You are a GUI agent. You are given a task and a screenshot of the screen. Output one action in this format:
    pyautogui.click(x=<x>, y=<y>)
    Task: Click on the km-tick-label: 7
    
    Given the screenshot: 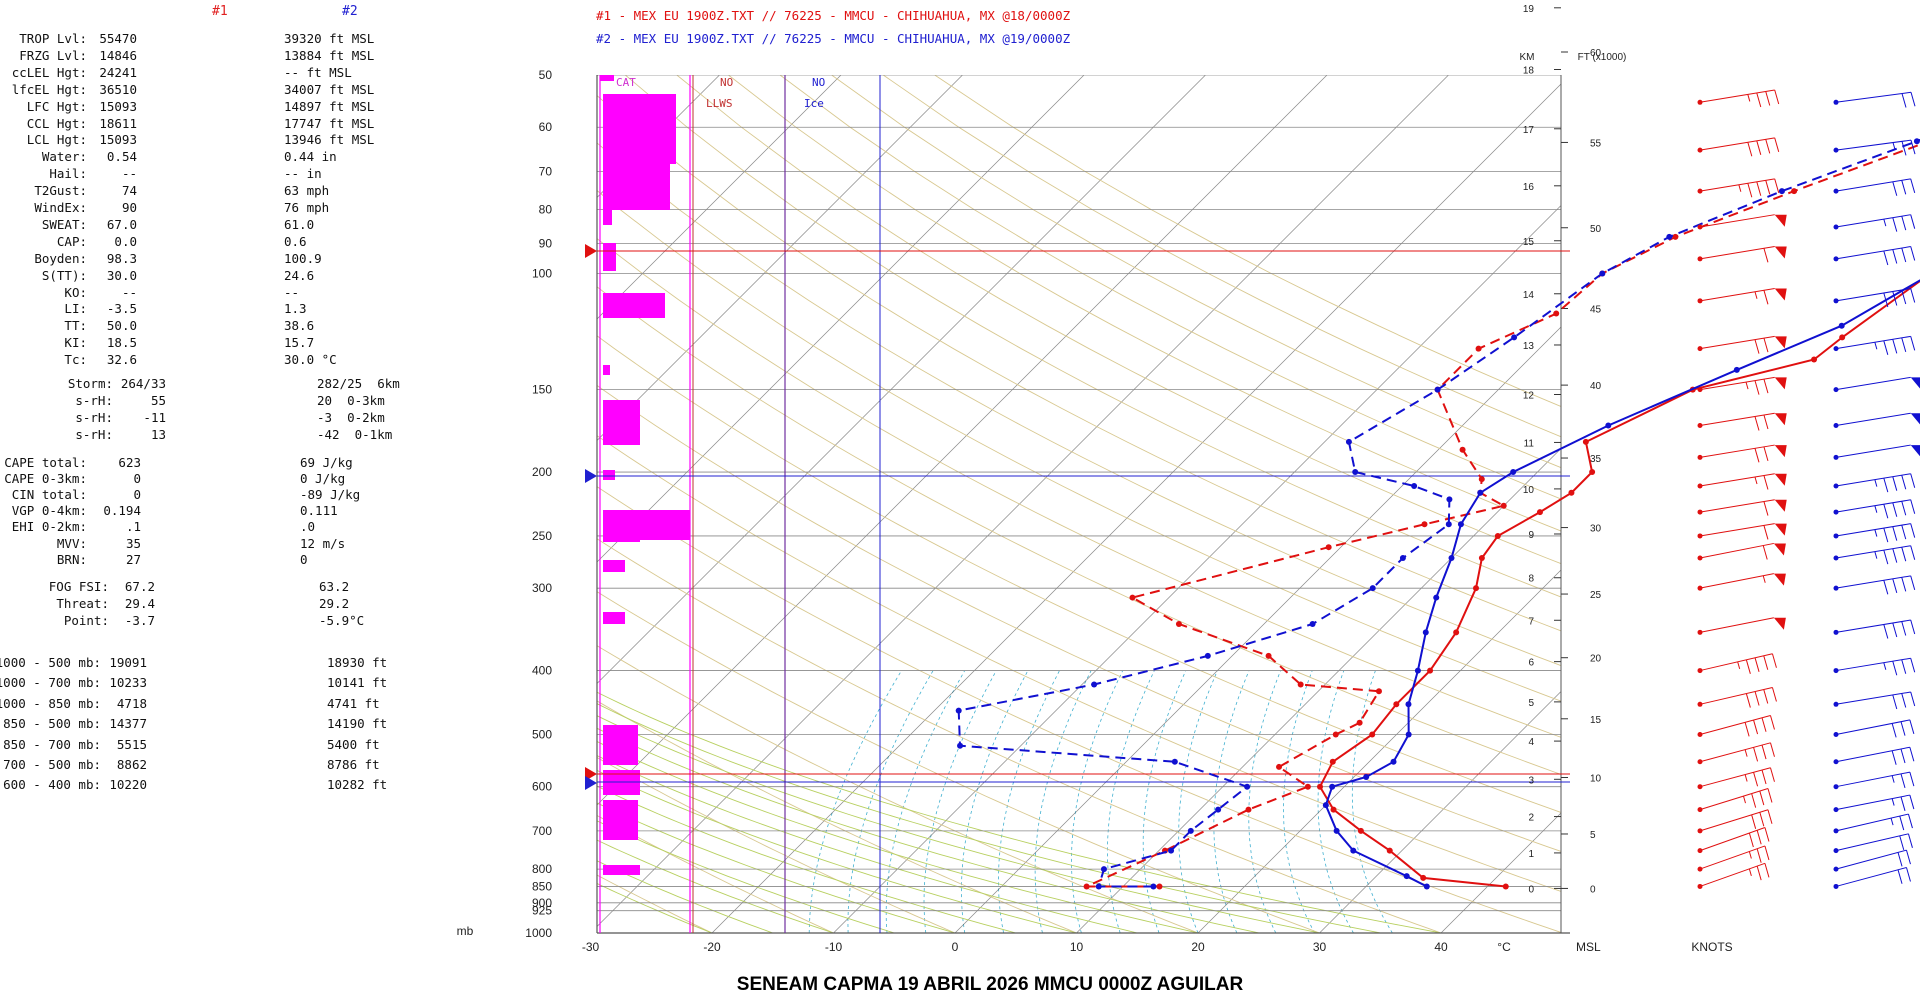 What is the action you would take?
    pyautogui.click(x=1531, y=621)
    